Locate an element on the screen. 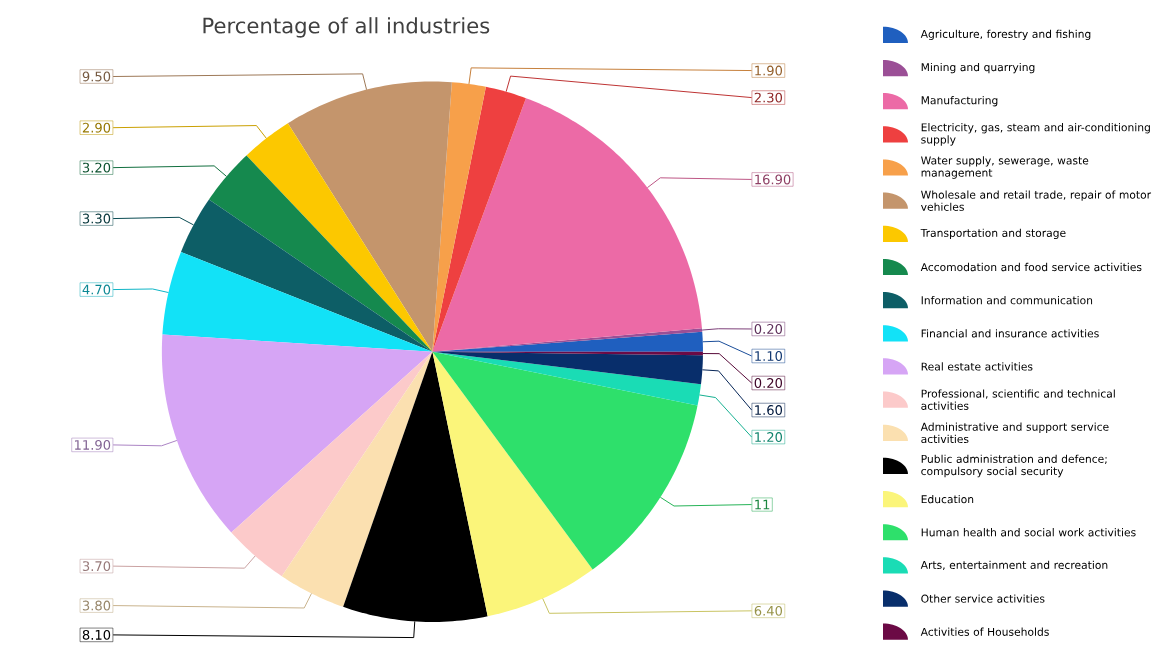 This screenshot has height=661, width=1161. legend-label: Mining and quarrying is located at coordinates (978, 68).